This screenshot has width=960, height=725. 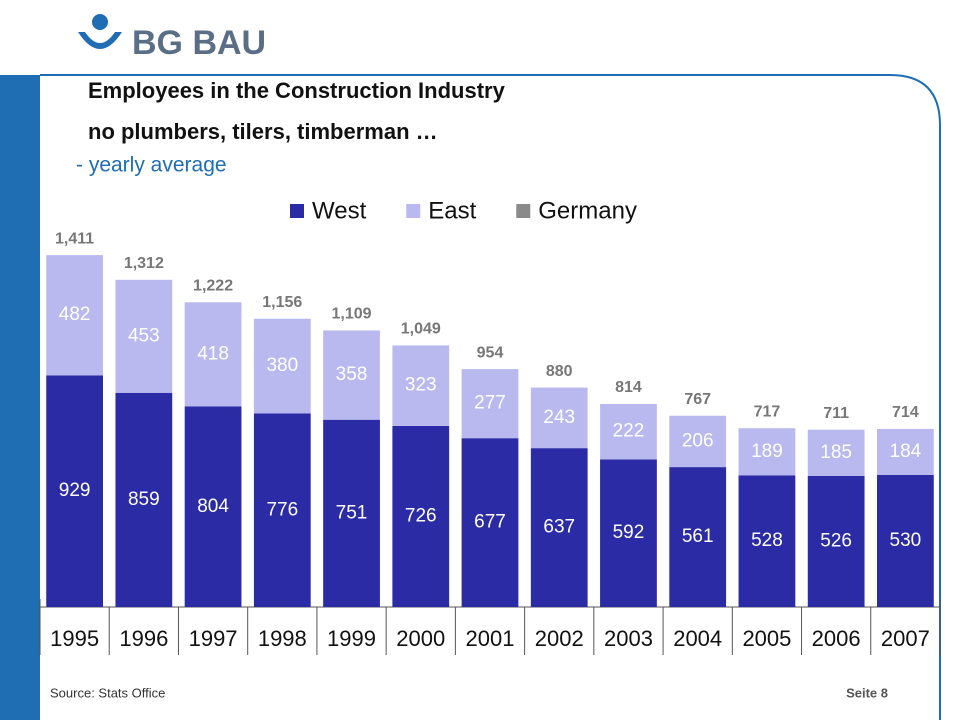 What do you see at coordinates (107, 692) in the screenshot?
I see `source: Source: Stats Office` at bounding box center [107, 692].